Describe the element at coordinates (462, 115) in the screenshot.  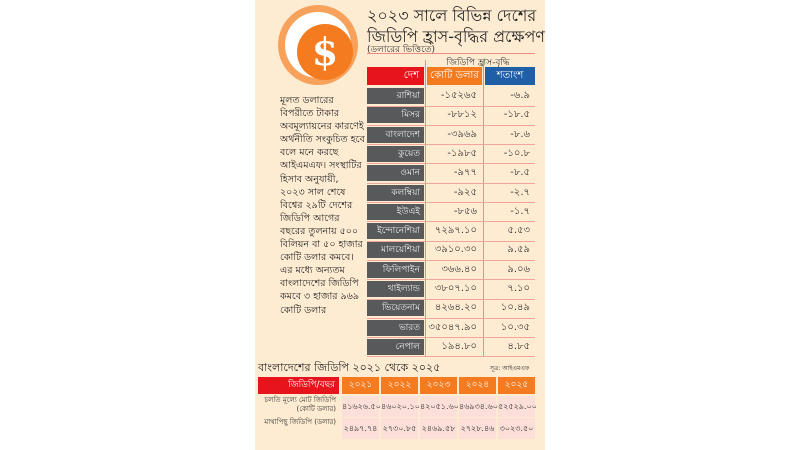
I see `crore-value: -৮৮১২` at that location.